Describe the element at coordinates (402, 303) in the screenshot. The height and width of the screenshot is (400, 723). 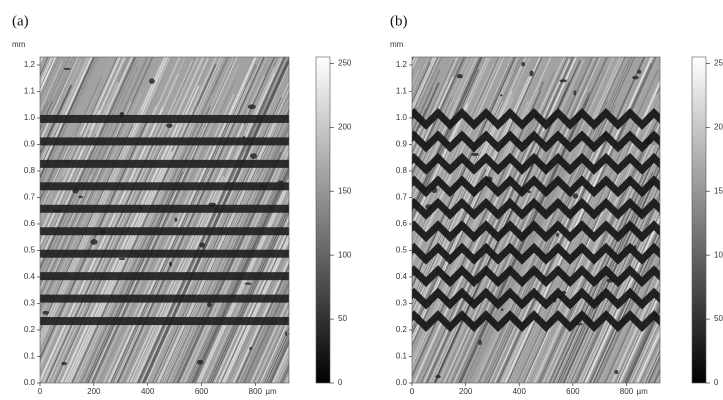
I see `y-tick-label: 0.3` at that location.